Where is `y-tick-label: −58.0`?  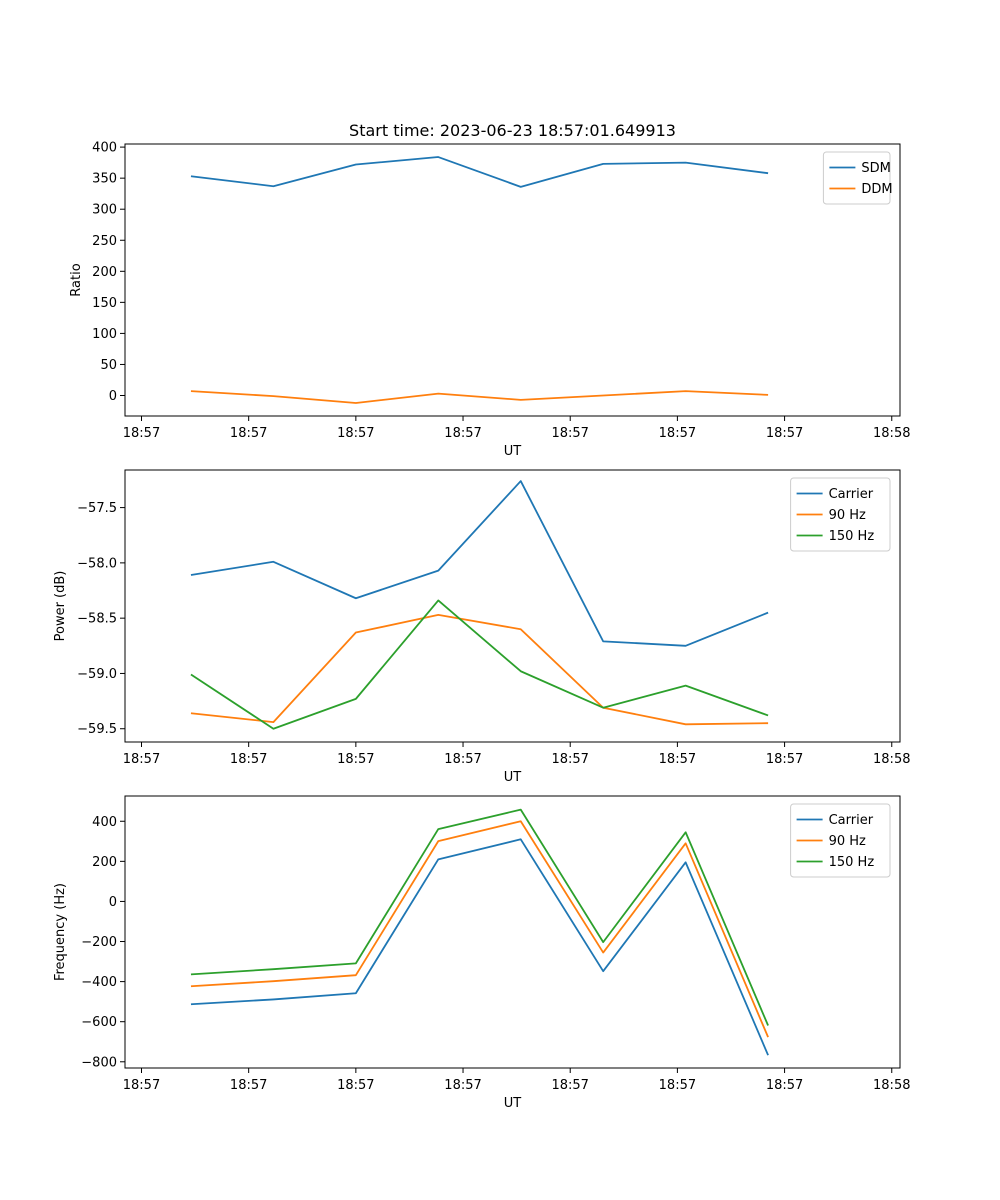 y-tick-label: −58.0 is located at coordinates (97, 563).